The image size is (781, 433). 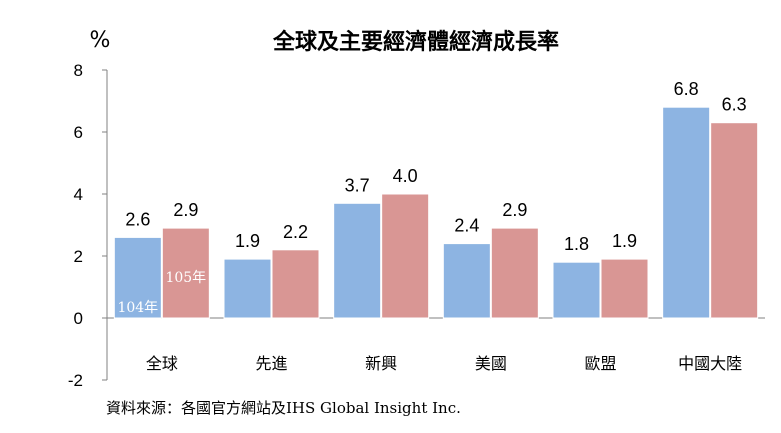 I want to click on data-label: 6.8, so click(x=686, y=89).